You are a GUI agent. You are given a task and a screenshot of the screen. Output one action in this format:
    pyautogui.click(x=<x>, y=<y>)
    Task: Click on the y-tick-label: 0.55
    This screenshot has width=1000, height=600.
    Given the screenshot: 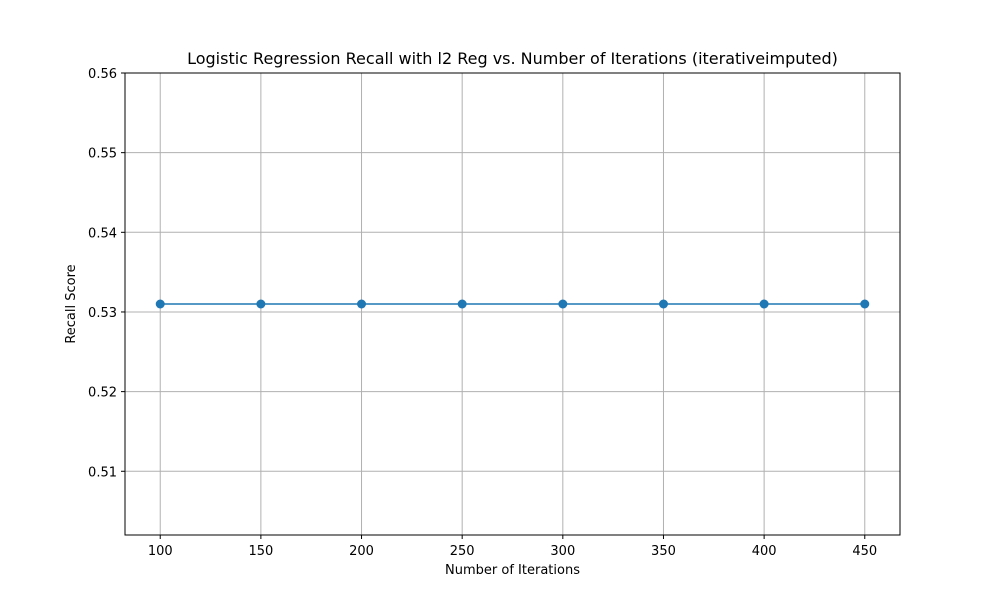 What is the action you would take?
    pyautogui.click(x=102, y=154)
    